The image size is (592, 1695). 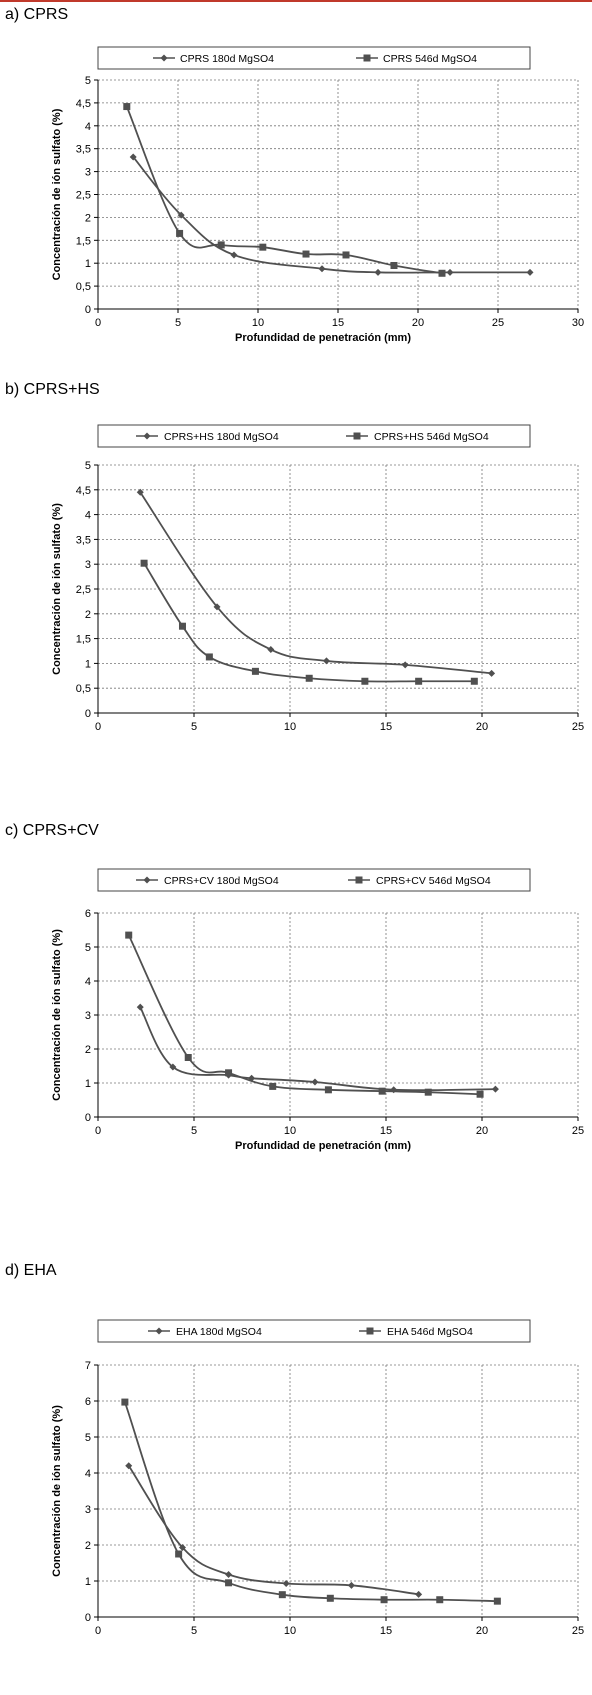 I want to click on legend: CPRS+HS 180d MgSO4 CPRS+HS 546d MgSO4, so click(x=314, y=436).